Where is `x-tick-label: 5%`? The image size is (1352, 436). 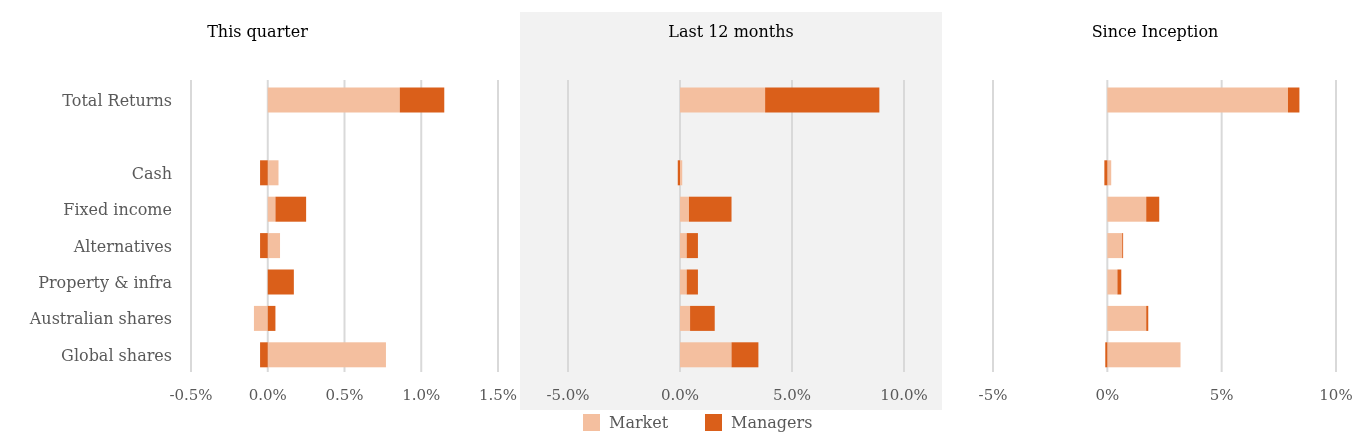 x-tick-label: 5% is located at coordinates (1221, 395).